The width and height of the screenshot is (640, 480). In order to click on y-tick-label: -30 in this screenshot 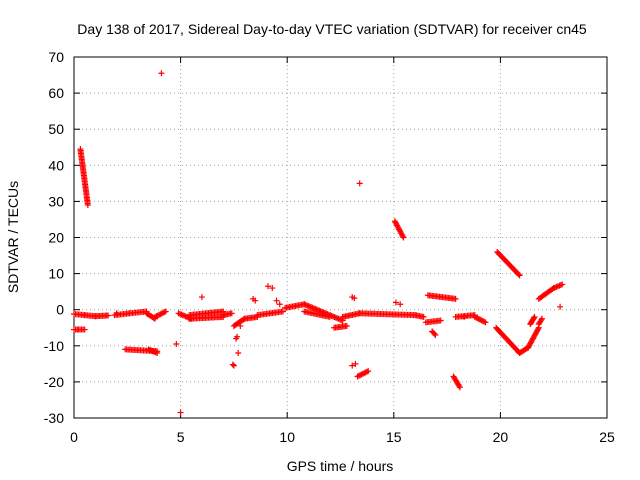, I will do `click(54, 418)`.